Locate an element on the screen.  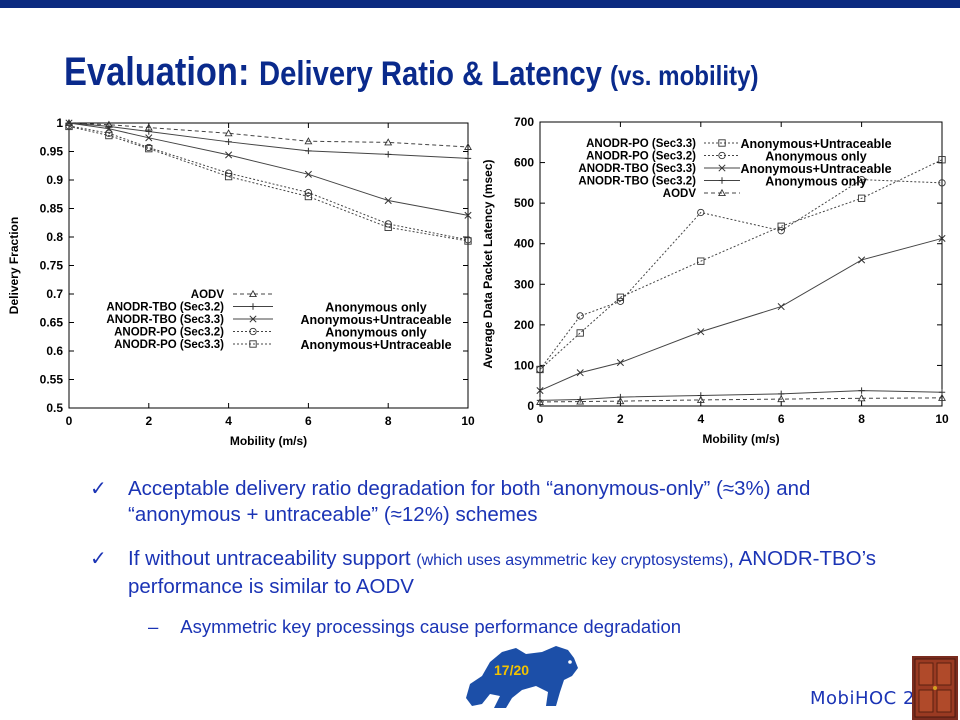
x-tick-label: 2 is located at coordinates (148, 421).